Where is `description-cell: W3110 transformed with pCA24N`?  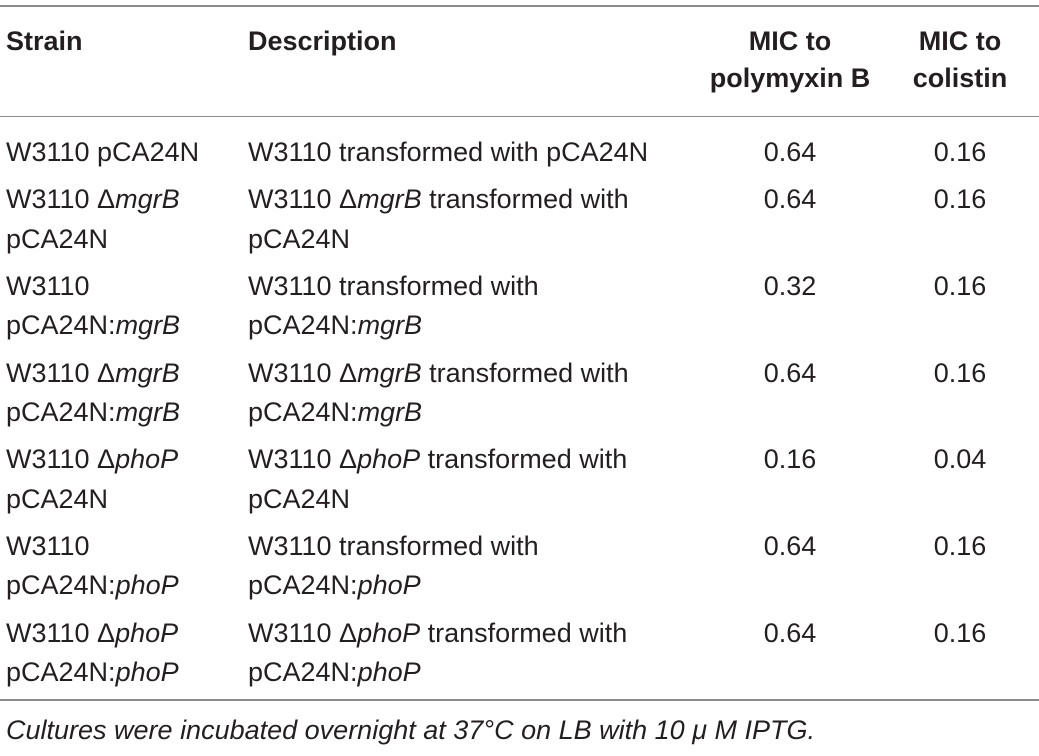 description-cell: W3110 transformed with pCA24N is located at coordinates (448, 152).